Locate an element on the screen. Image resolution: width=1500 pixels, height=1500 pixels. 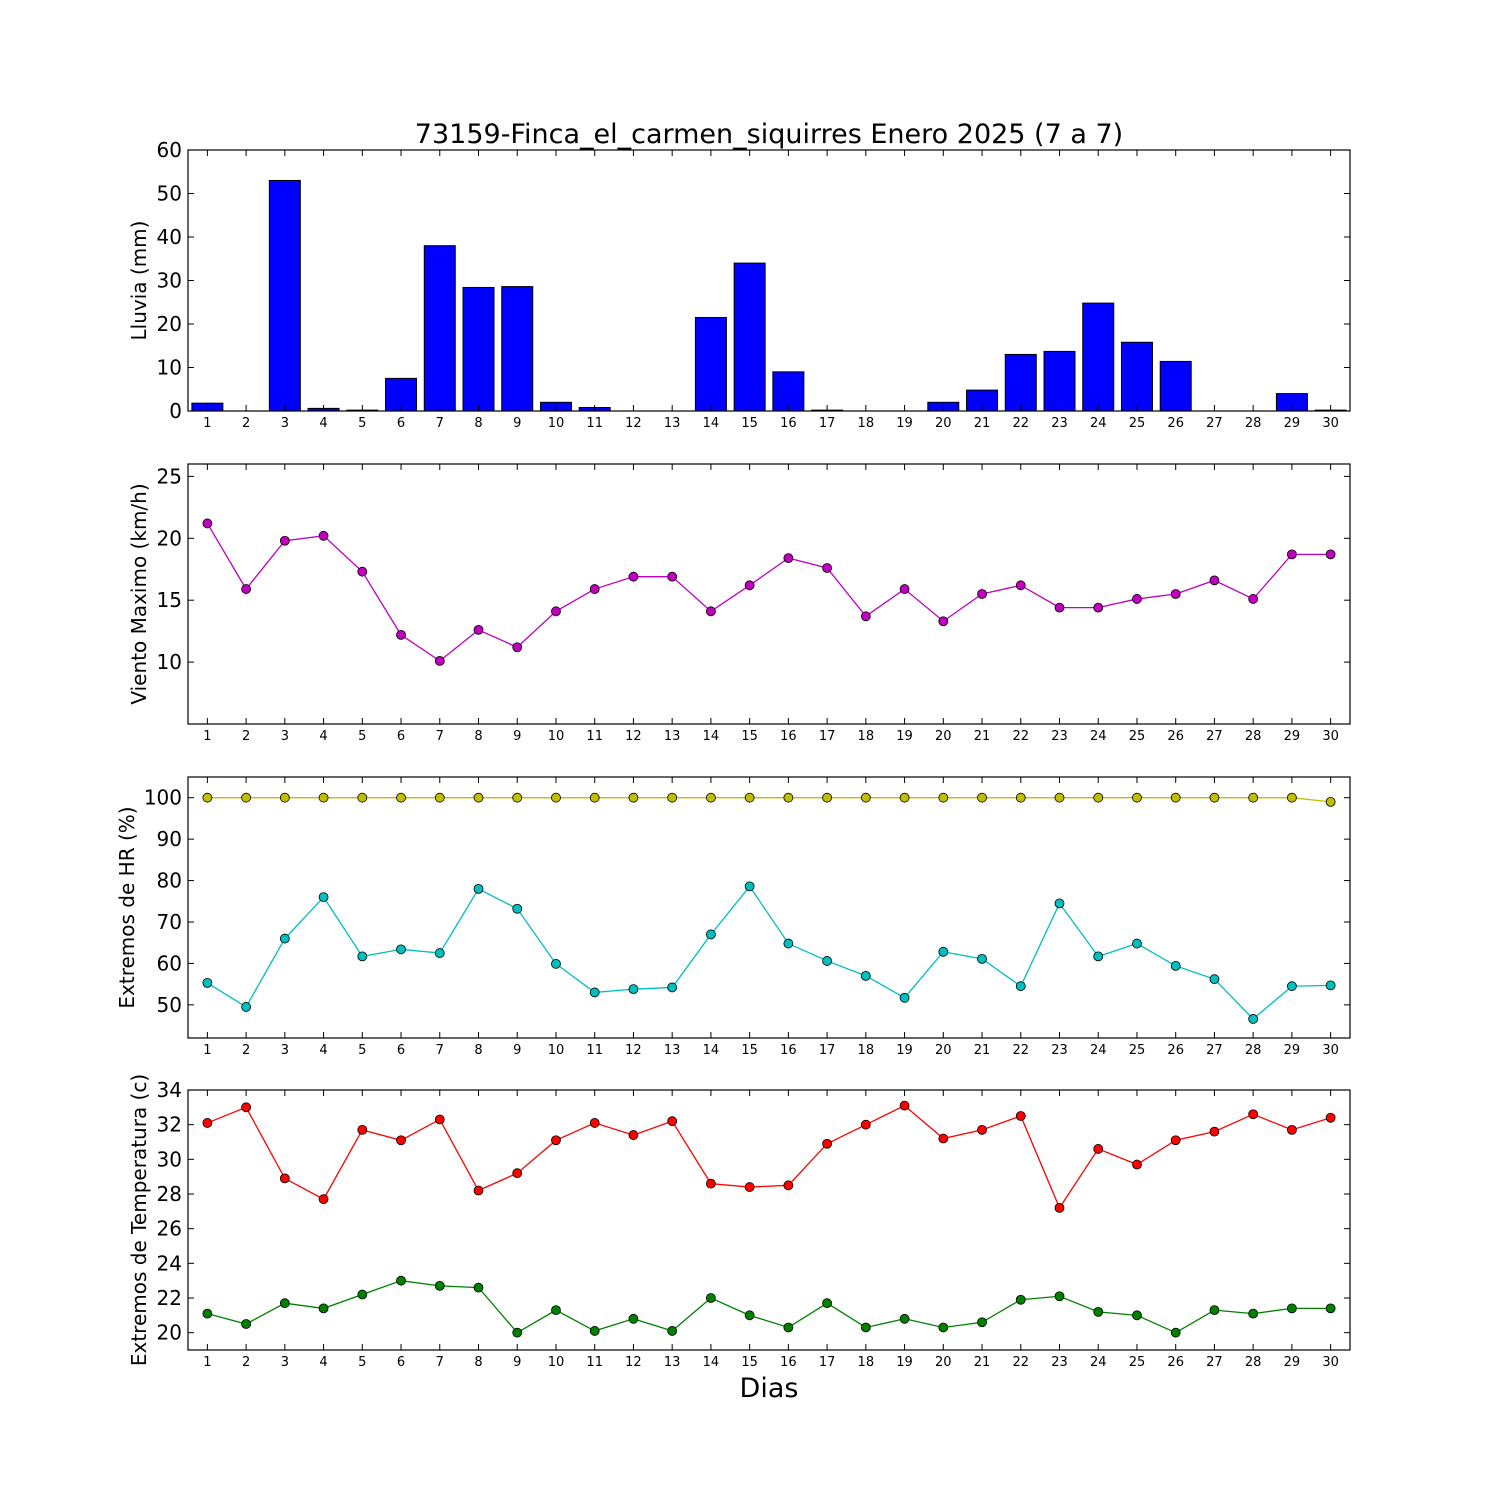
x-tick-label: 26 is located at coordinates (1175, 423).